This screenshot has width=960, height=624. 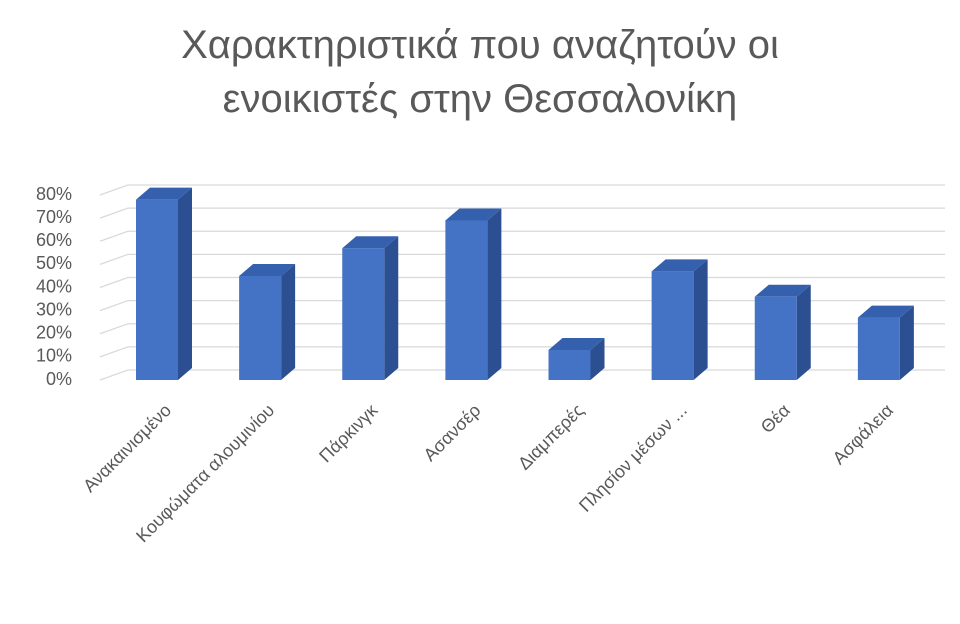 I want to click on x-tick-label: Ασφάλεια, so click(x=863, y=434).